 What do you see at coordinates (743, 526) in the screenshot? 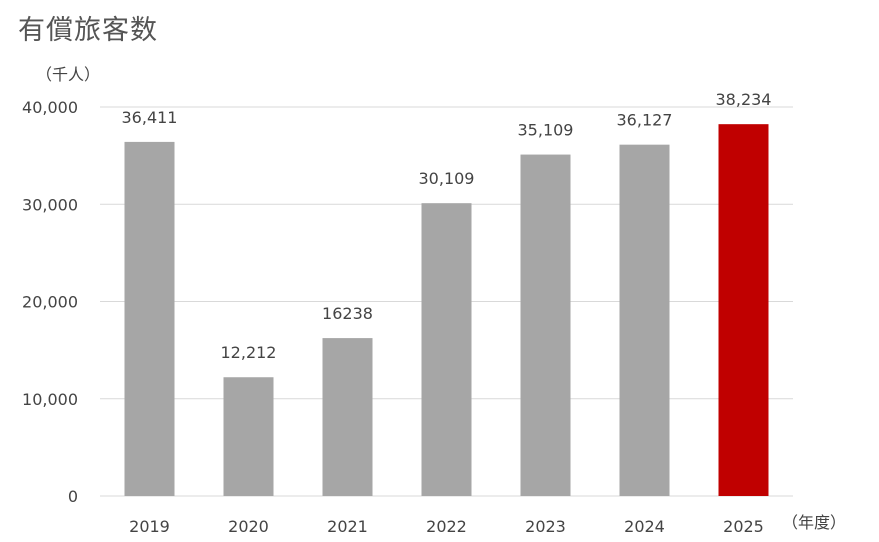
I see `x-tick-label-2025: 2025` at bounding box center [743, 526].